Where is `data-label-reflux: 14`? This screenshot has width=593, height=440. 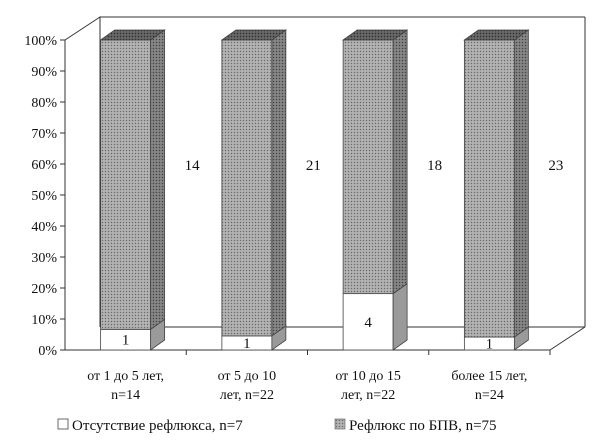 data-label-reflux: 14 is located at coordinates (193, 166).